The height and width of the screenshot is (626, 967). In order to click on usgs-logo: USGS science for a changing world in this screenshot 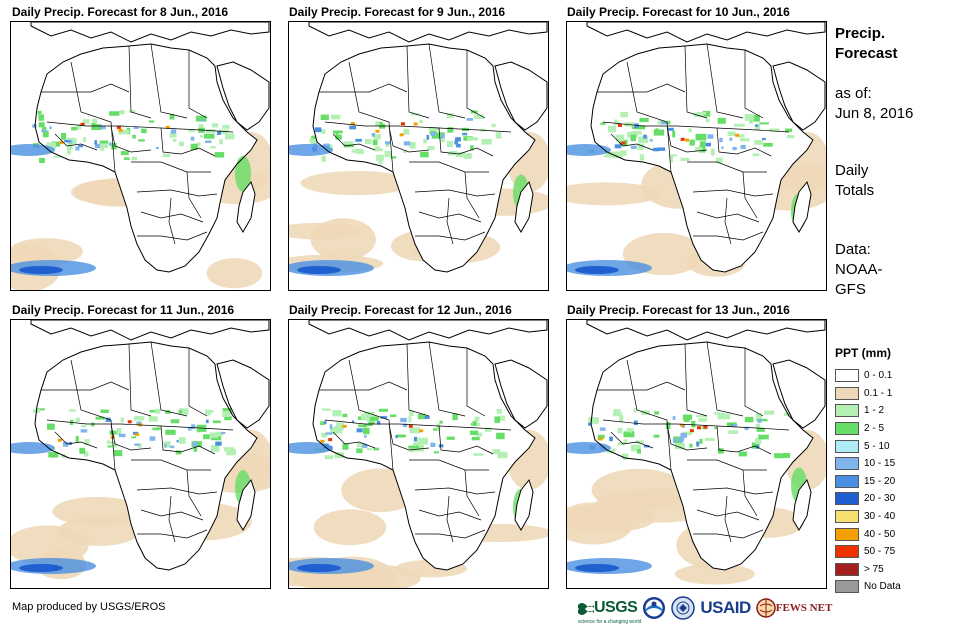, I will do `click(609, 612)`.